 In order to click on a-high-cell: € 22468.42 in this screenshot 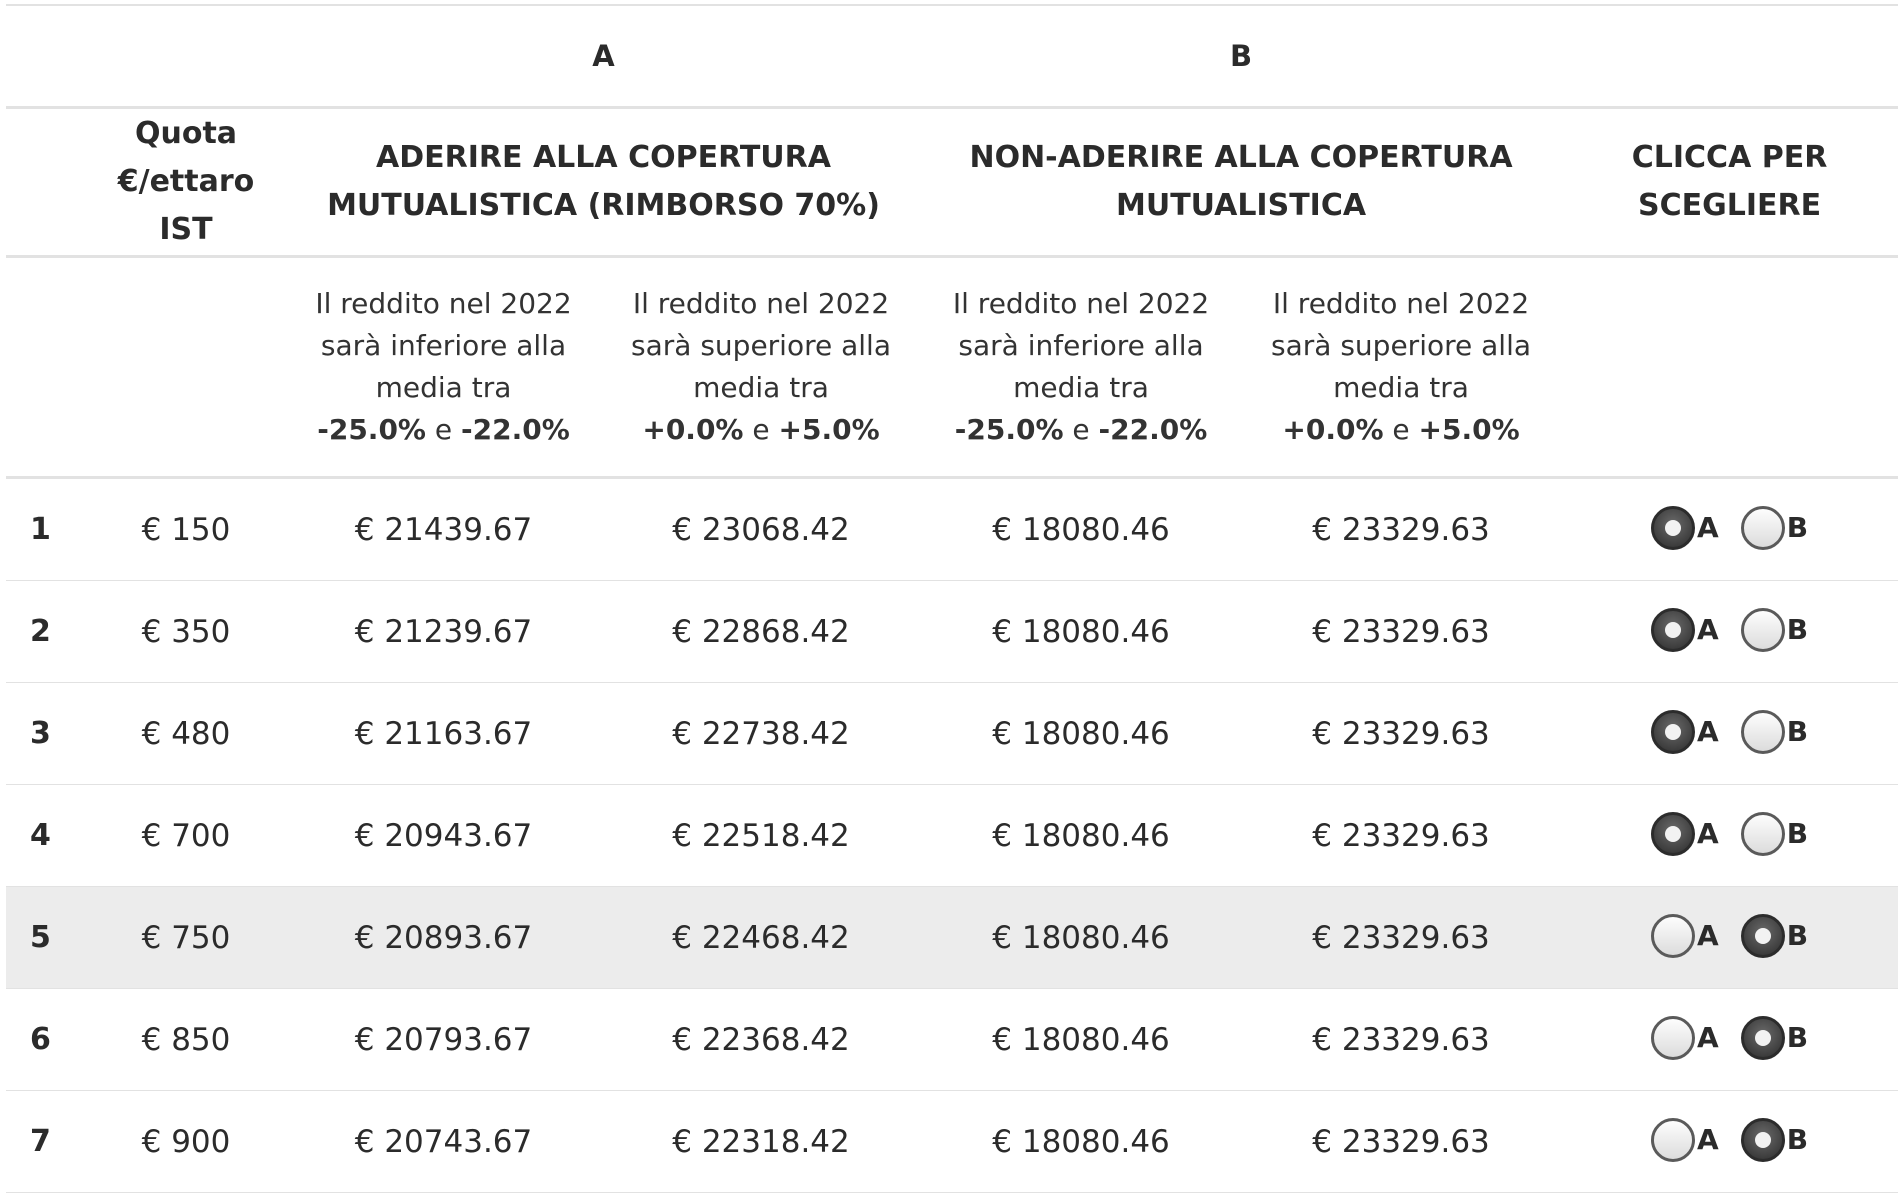, I will do `click(761, 937)`.